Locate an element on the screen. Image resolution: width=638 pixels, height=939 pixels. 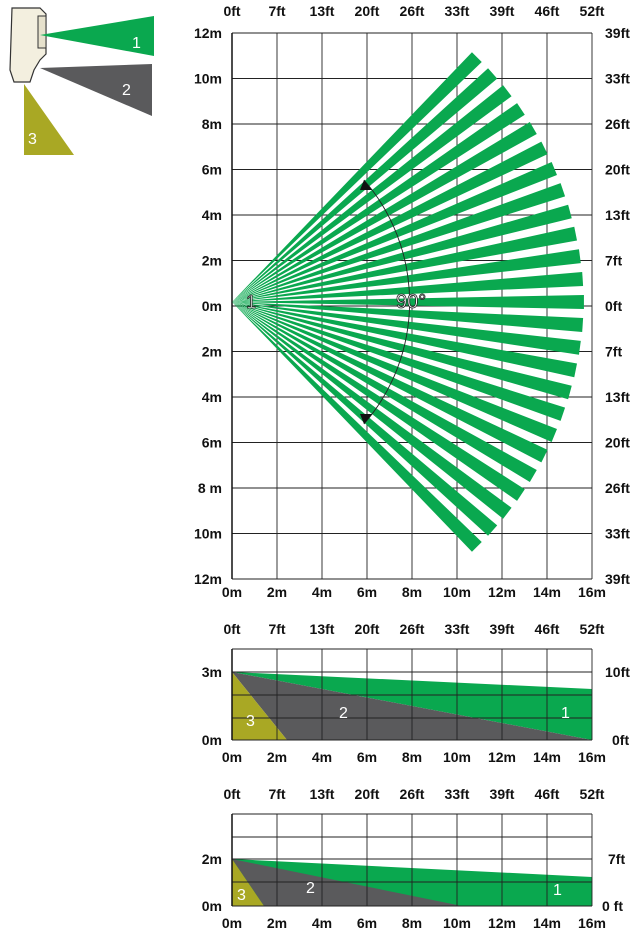
side1-zone-1-label: 1 is located at coordinates (565, 713).